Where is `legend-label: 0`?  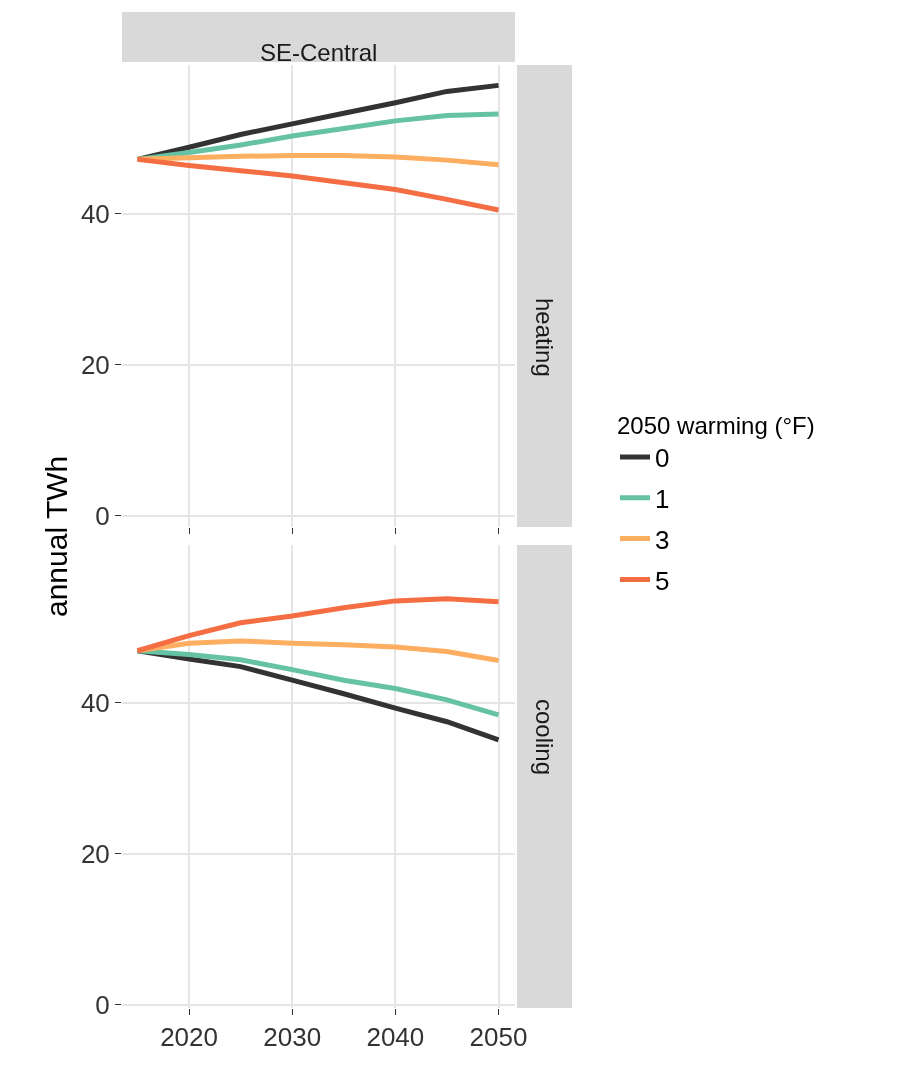
legend-label: 0 is located at coordinates (662, 458).